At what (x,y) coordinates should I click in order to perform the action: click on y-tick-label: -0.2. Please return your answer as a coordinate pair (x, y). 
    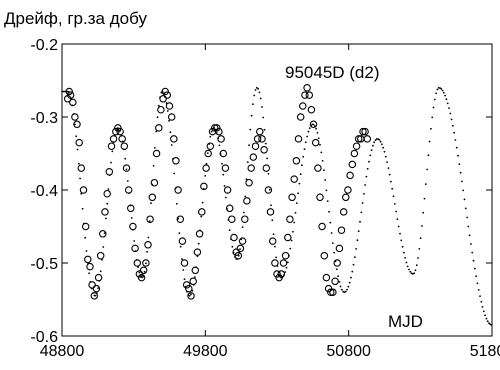
    Looking at the image, I should click on (44, 45).